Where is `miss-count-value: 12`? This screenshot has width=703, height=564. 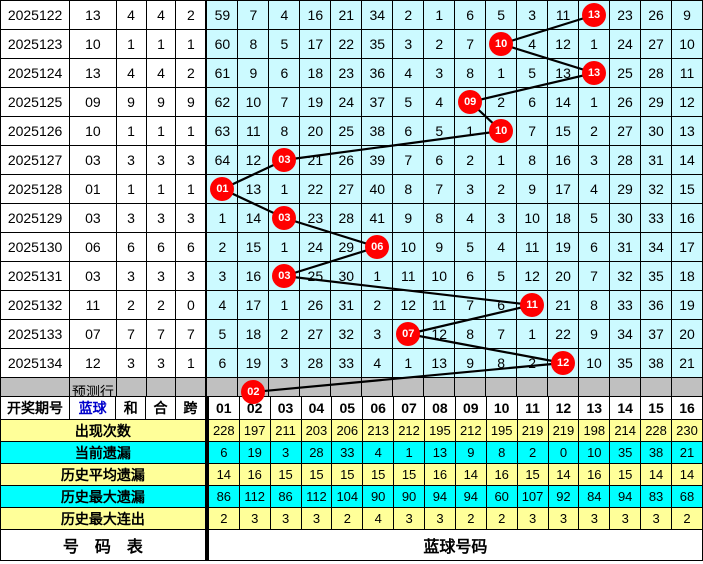 miss-count-value: 12 is located at coordinates (439, 334).